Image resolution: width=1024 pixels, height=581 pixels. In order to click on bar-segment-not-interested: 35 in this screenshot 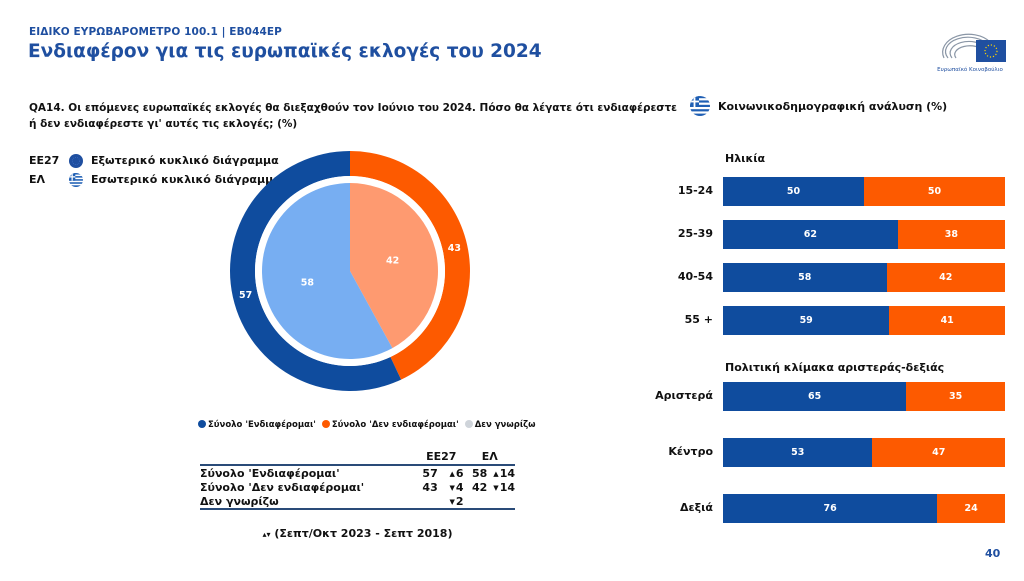, I will do `click(955, 396)`.